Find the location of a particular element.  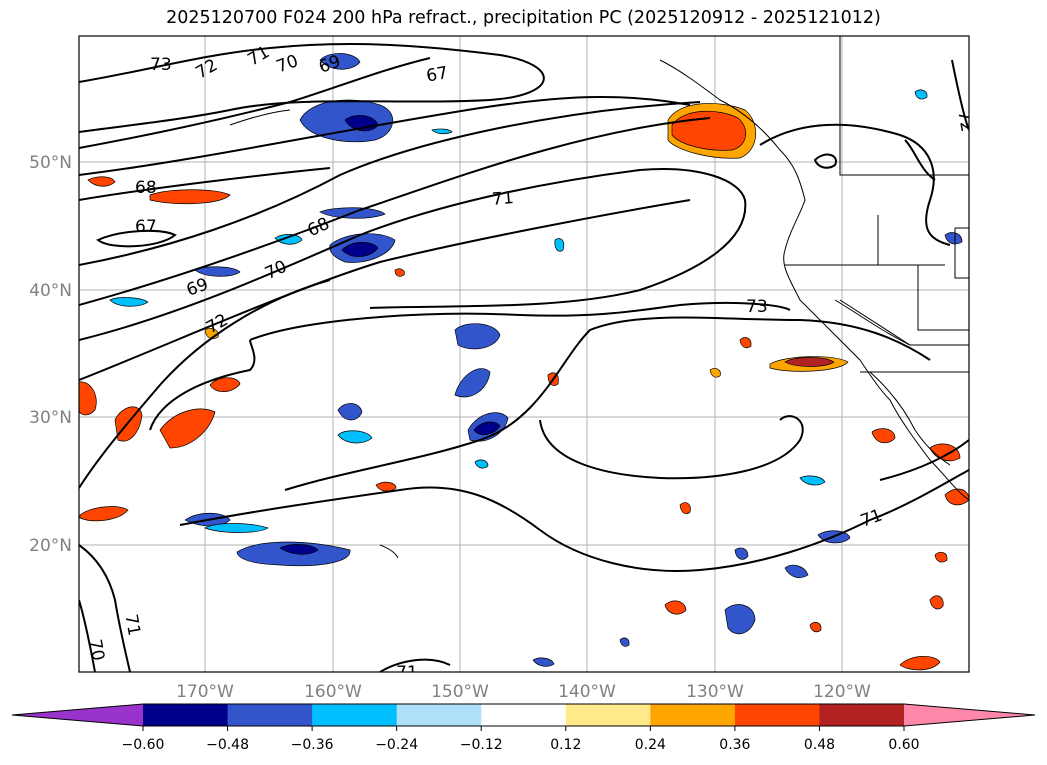

colorbar-tick-label: 0.60 is located at coordinates (903, 745).